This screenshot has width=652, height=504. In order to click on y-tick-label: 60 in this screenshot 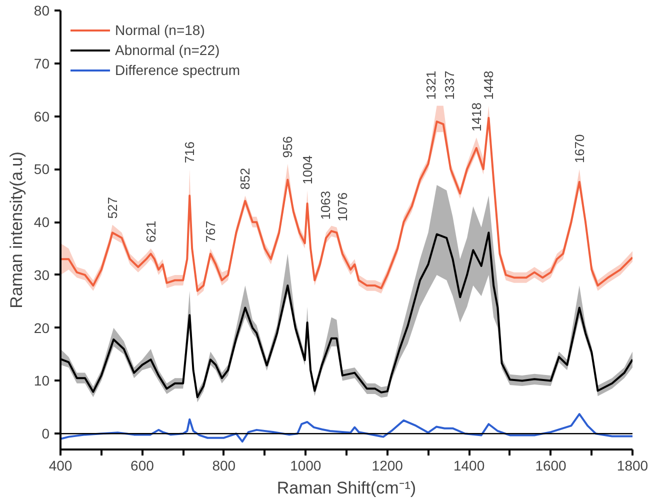, I will do `click(42, 116)`.